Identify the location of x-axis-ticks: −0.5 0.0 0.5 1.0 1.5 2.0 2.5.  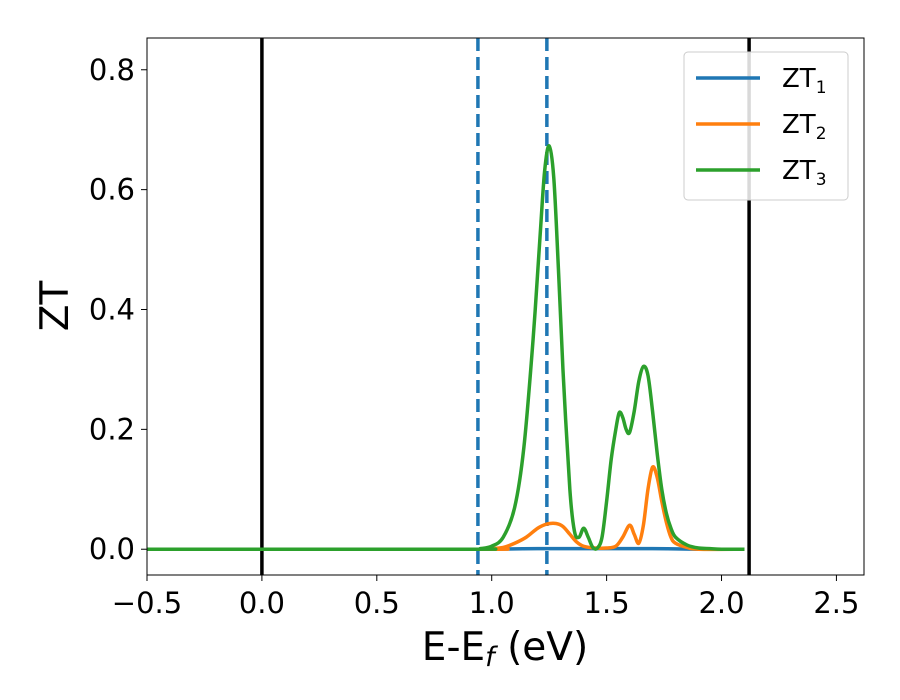
(485, 597).